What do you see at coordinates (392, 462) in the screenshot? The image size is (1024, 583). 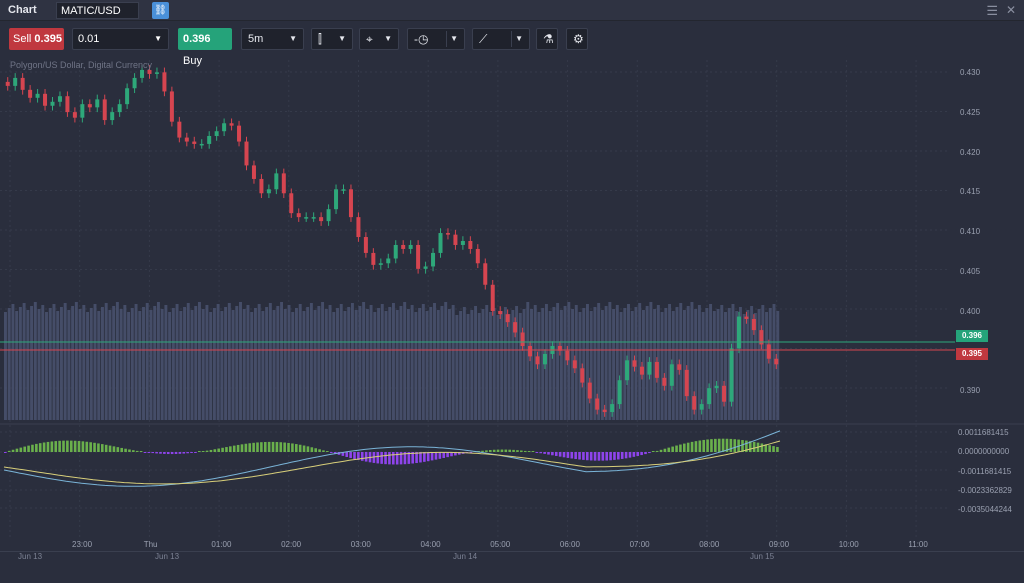 I see `signal-line` at bounding box center [392, 462].